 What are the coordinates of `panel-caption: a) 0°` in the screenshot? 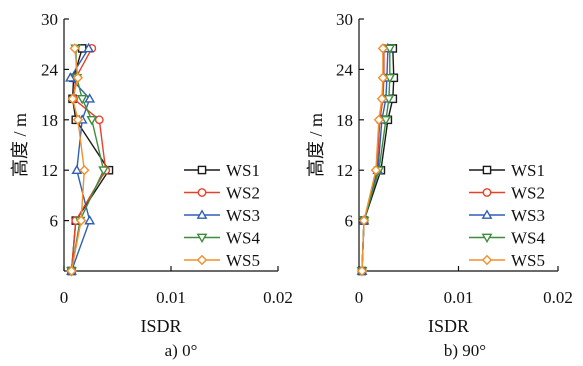 It's located at (181, 350).